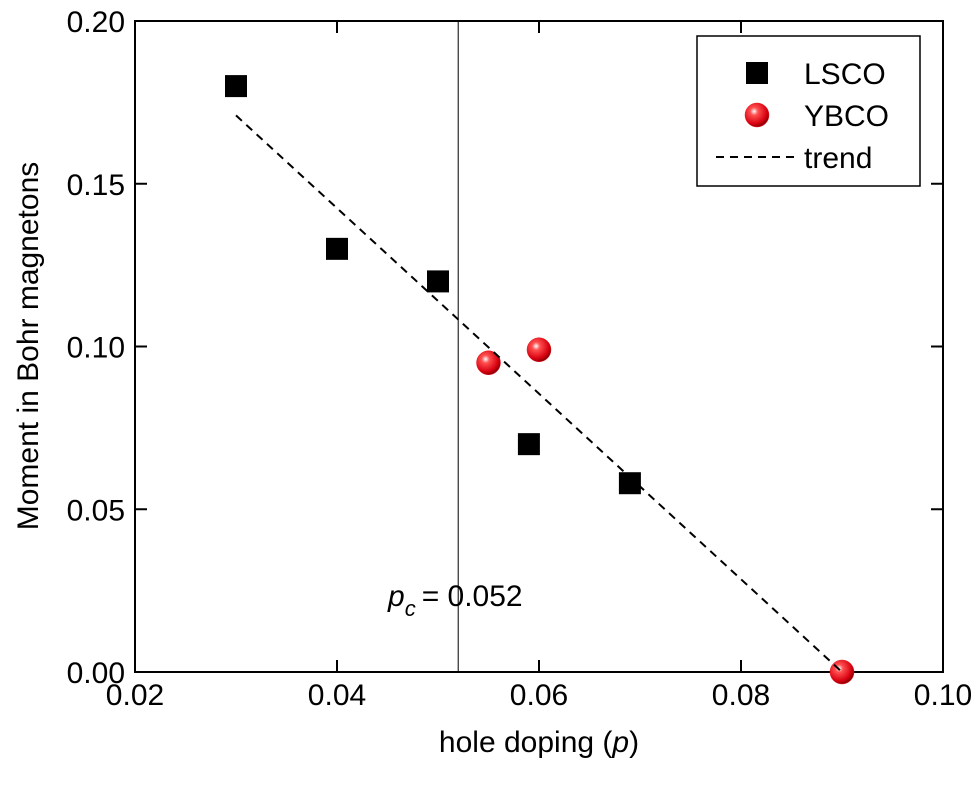 The width and height of the screenshot is (978, 790). Describe the element at coordinates (410, 608) in the screenshot. I see `annotation-subscript: c` at that location.